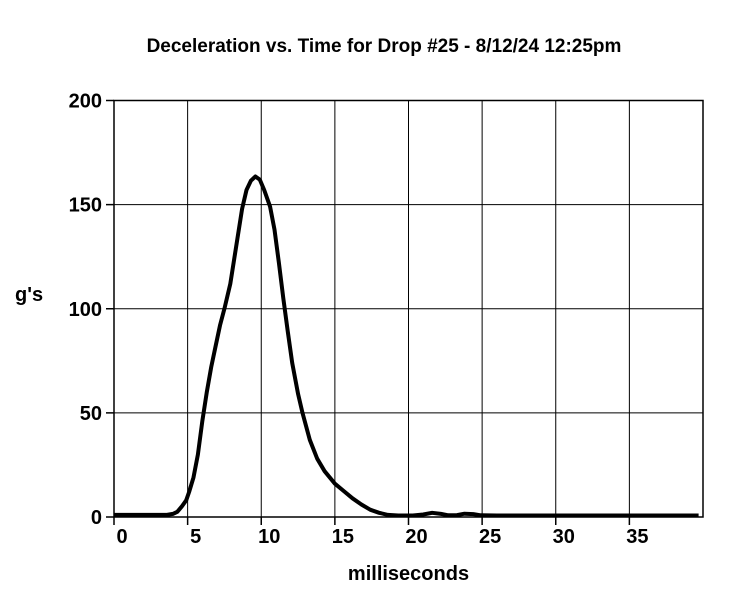 The height and width of the screenshot is (611, 752). I want to click on y-tick-label: 100, so click(85, 310).